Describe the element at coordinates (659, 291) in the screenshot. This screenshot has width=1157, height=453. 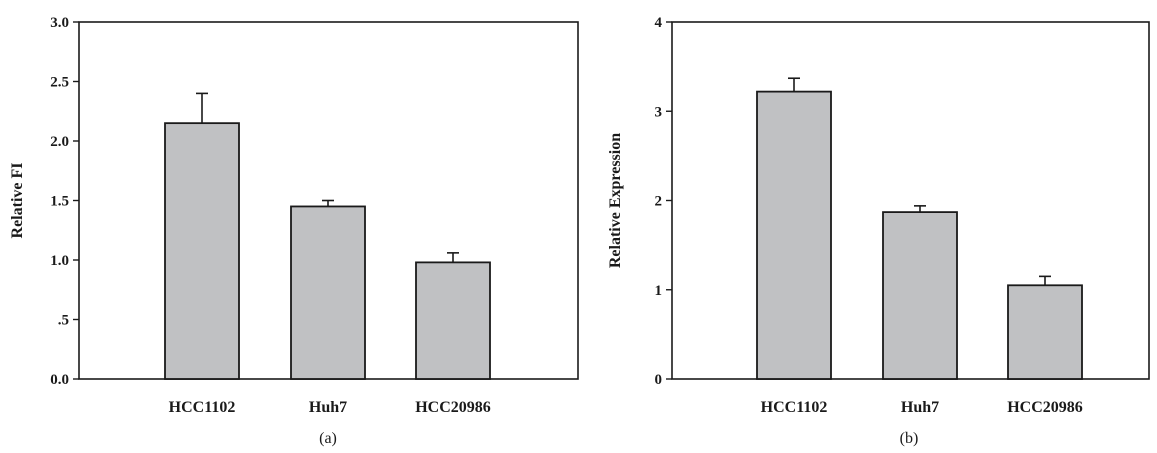
I see `y-tick-label: 1` at that location.